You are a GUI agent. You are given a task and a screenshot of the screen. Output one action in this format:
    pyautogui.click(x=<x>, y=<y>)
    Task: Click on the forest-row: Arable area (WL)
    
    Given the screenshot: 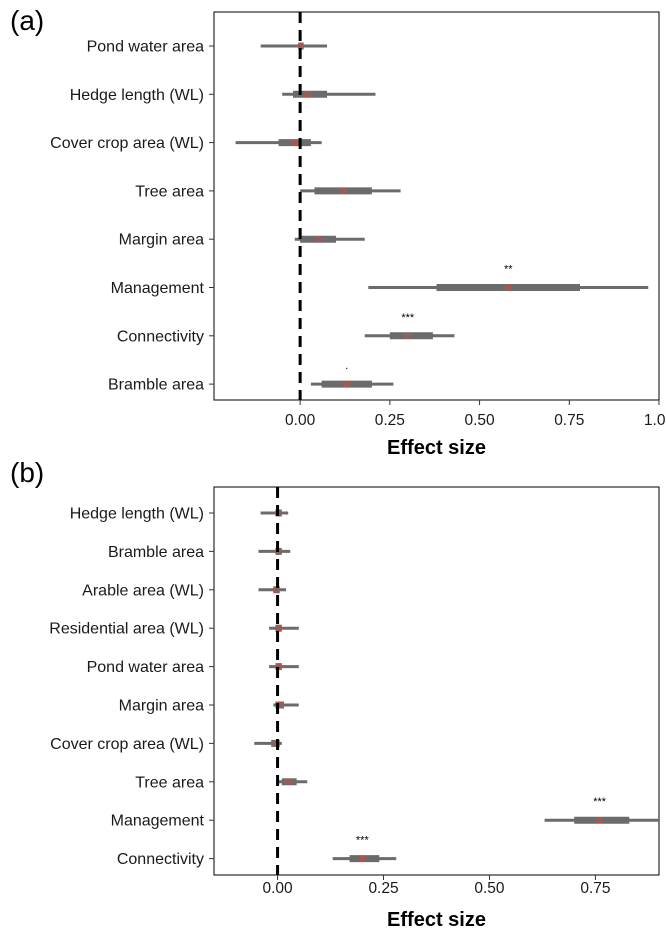 What is the action you would take?
    pyautogui.click(x=184, y=590)
    